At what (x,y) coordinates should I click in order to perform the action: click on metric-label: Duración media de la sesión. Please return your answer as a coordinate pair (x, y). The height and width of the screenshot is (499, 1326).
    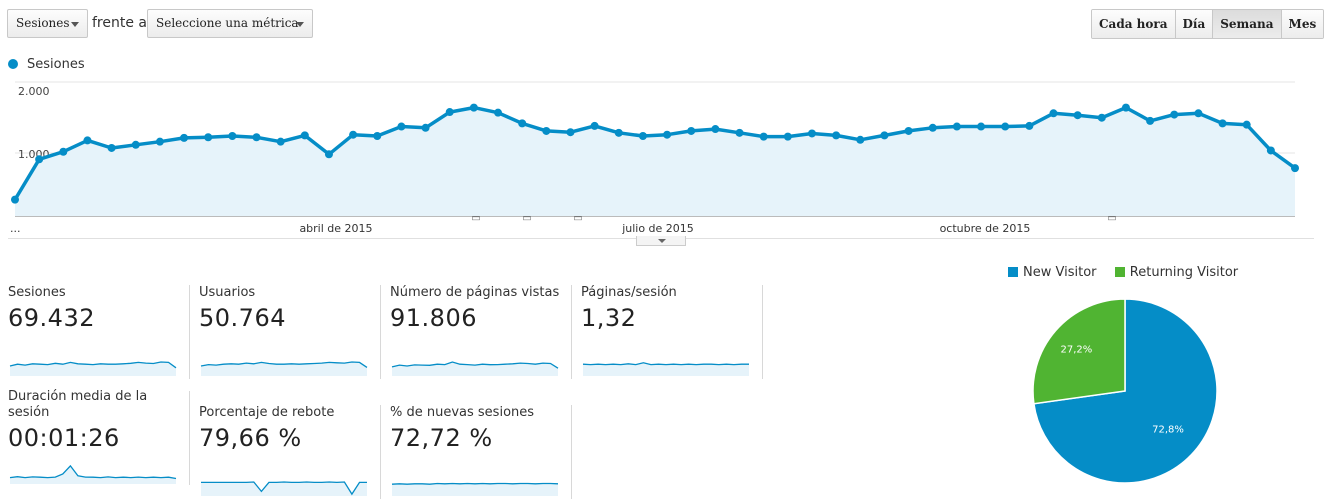
    Looking at the image, I should click on (78, 404).